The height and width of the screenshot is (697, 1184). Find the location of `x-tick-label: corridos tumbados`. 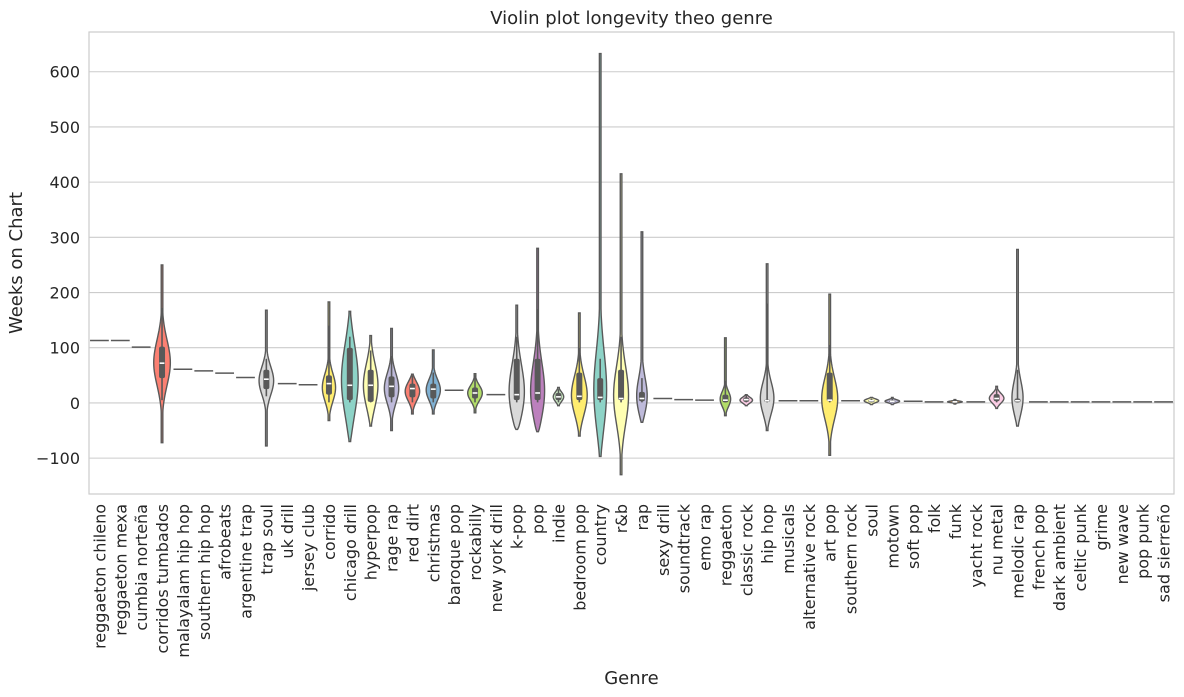

x-tick-label: corridos tumbados is located at coordinates (162, 579).